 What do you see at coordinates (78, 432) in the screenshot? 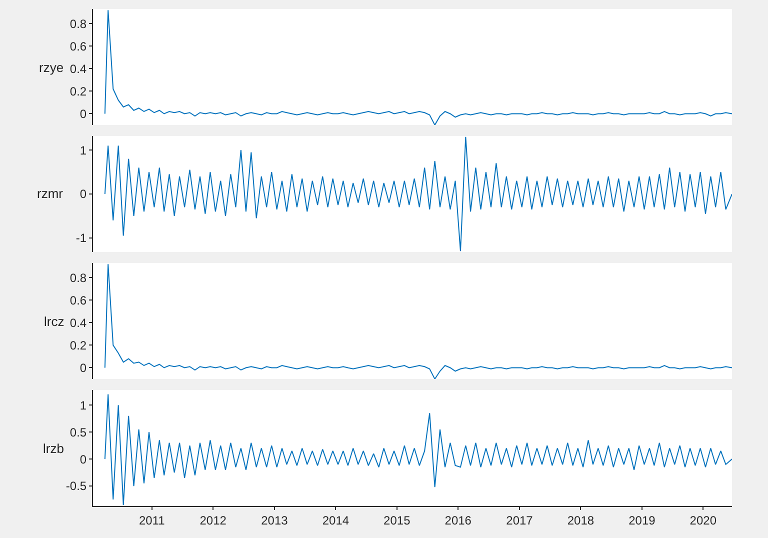
I see `y-tick-label: 0.5` at bounding box center [78, 432].